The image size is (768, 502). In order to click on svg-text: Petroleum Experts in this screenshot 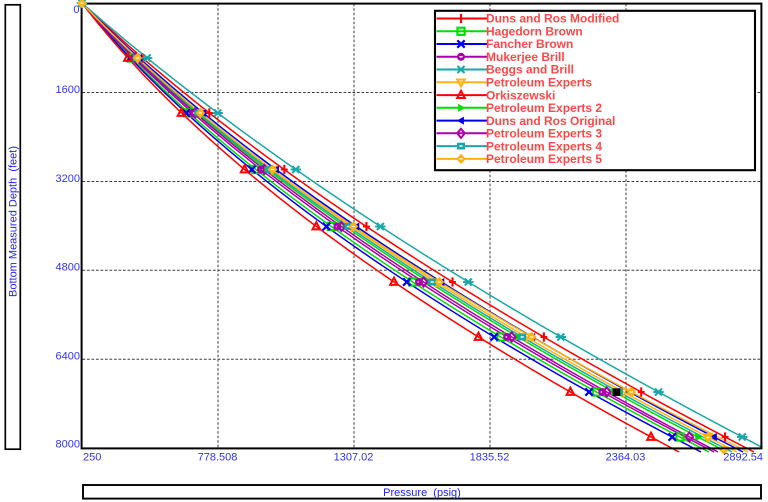, I will do `click(539, 83)`.